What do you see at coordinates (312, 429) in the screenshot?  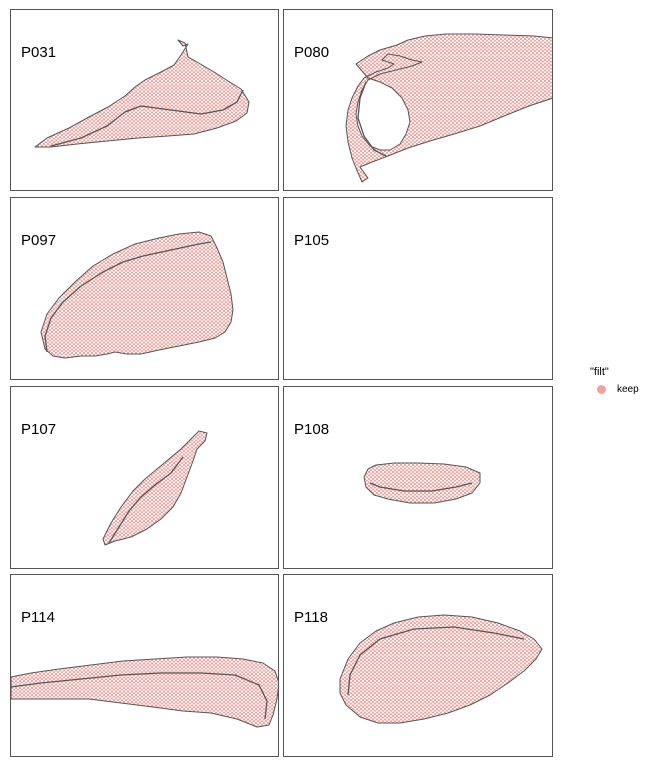 I see `panel-label: P108` at bounding box center [312, 429].